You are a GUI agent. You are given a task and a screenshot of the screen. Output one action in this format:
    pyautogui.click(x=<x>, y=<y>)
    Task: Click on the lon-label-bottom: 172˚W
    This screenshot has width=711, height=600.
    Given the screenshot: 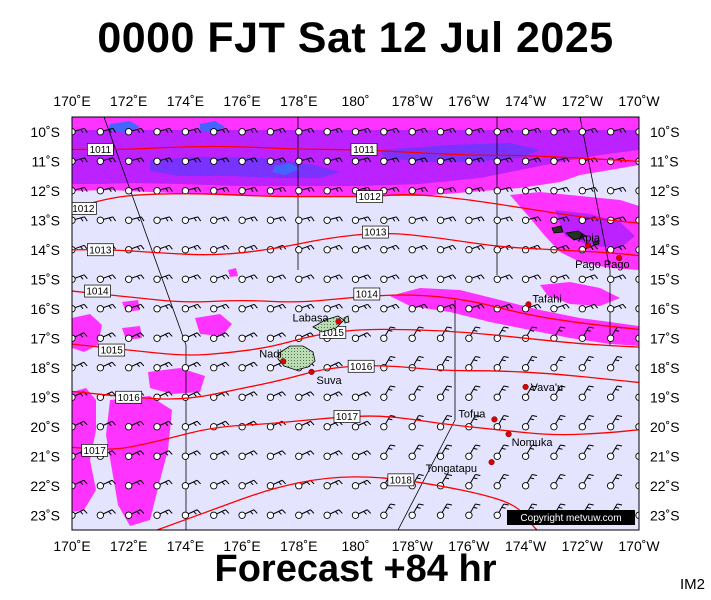 What is the action you would take?
    pyautogui.click(x=583, y=546)
    